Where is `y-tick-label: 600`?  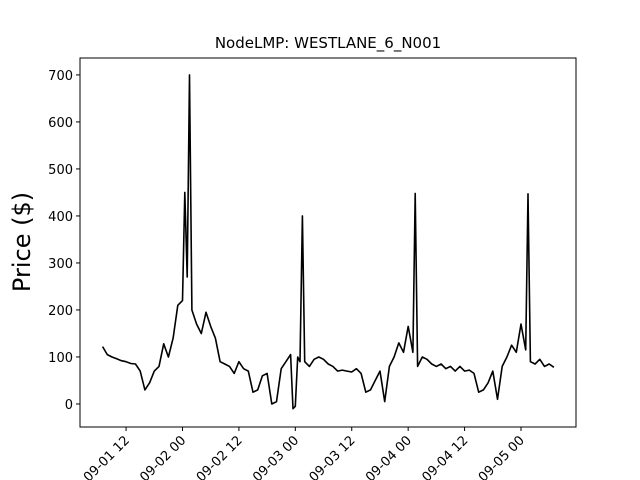 y-tick-label: 600 is located at coordinates (60, 123).